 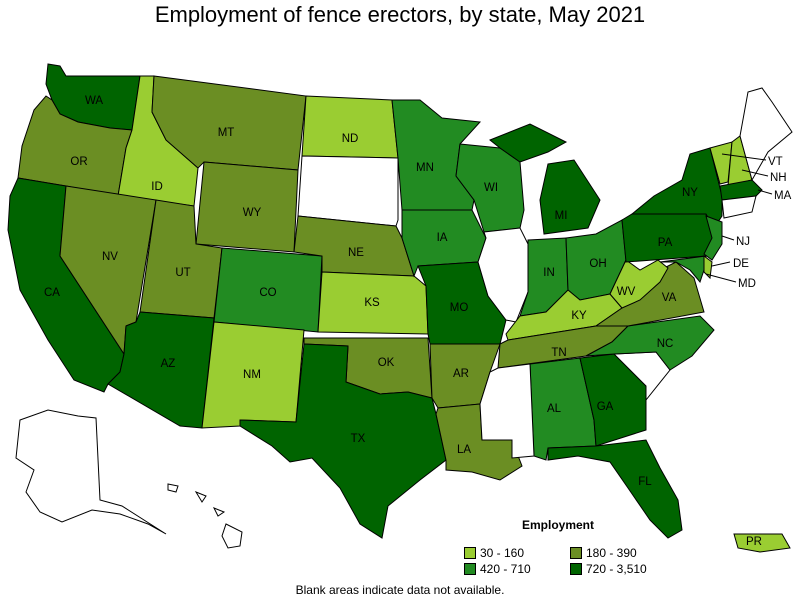 I want to click on state-pr, so click(x=762, y=543).